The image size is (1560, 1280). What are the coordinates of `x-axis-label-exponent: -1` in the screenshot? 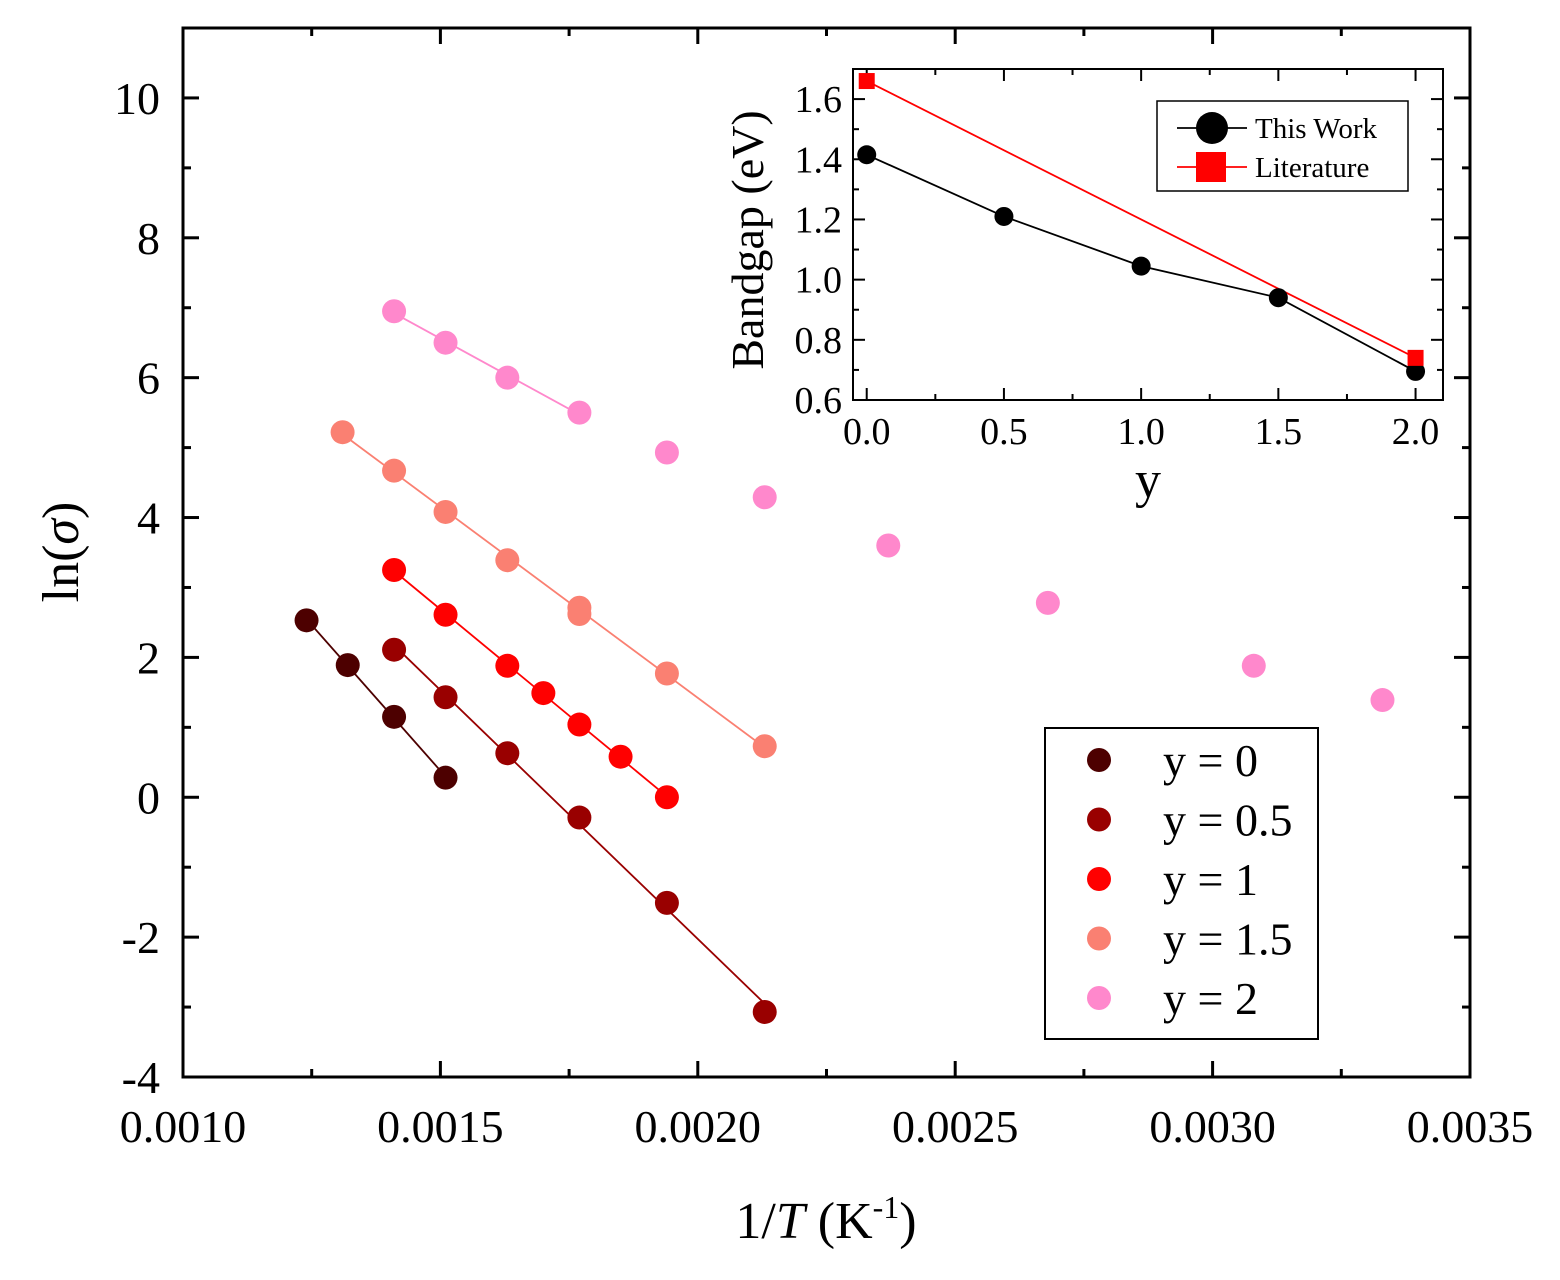 It's located at (886, 1207).